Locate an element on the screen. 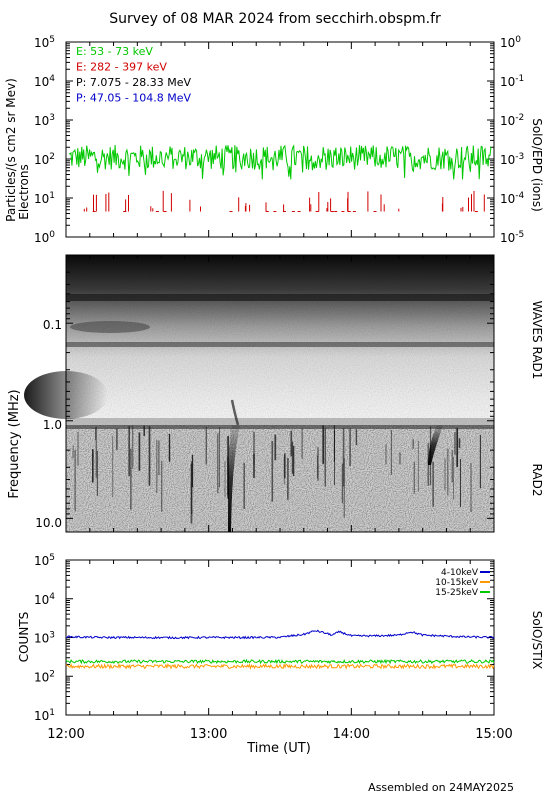 This screenshot has width=550, height=800. x-tick-label: 14:00 is located at coordinates (351, 734).